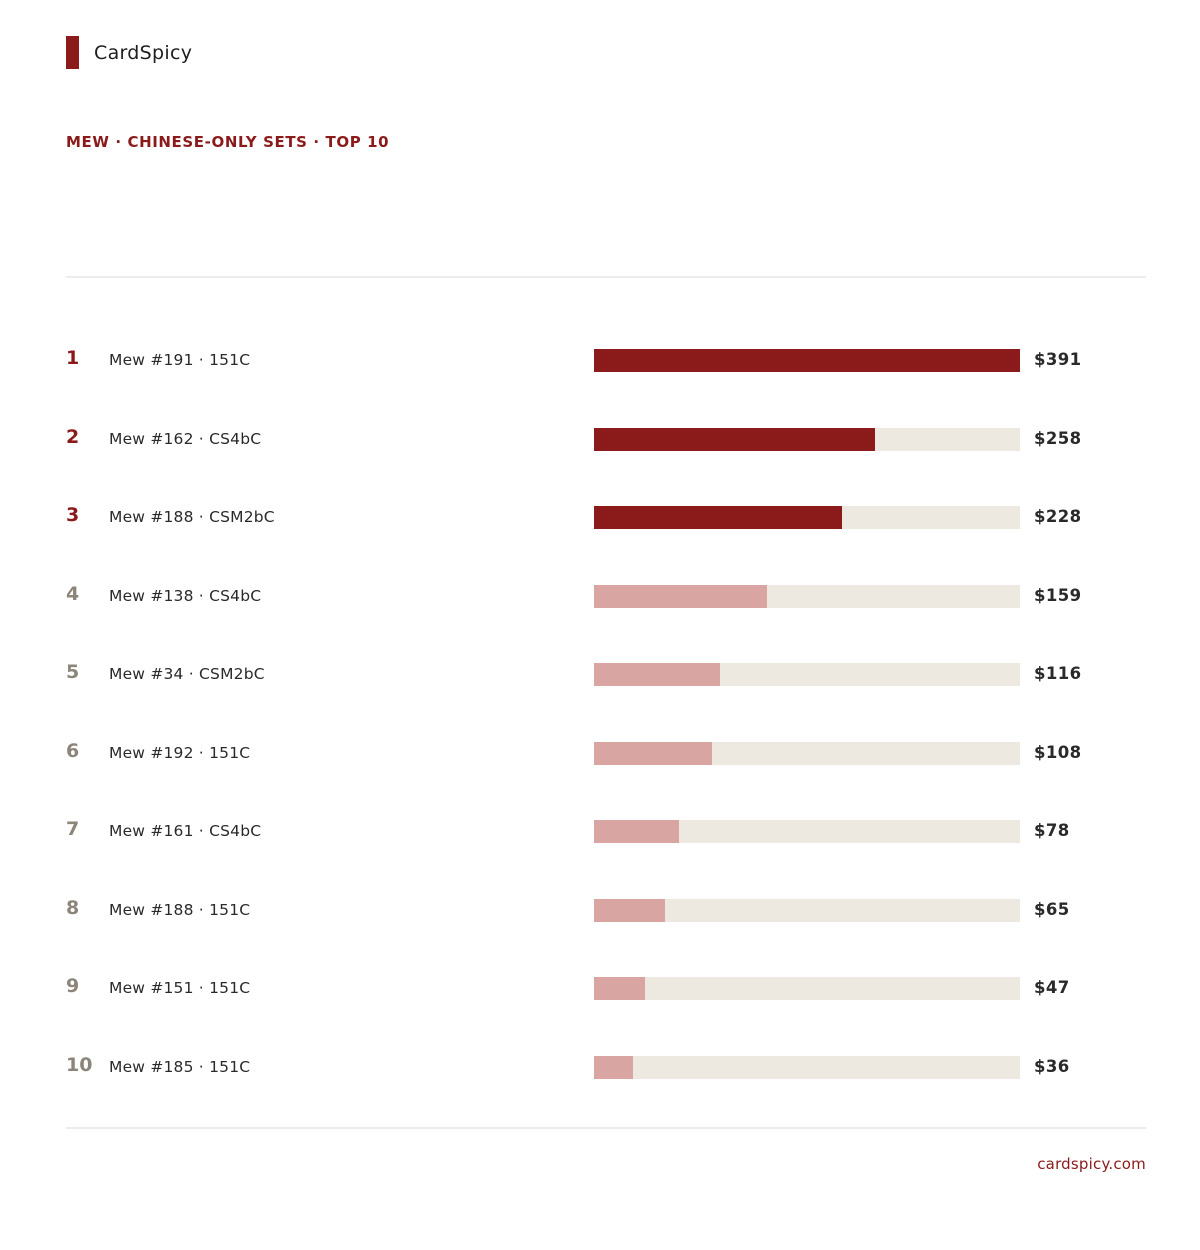  What do you see at coordinates (180, 752) in the screenshot?
I see `category-label: Mew #192 · 151C` at bounding box center [180, 752].